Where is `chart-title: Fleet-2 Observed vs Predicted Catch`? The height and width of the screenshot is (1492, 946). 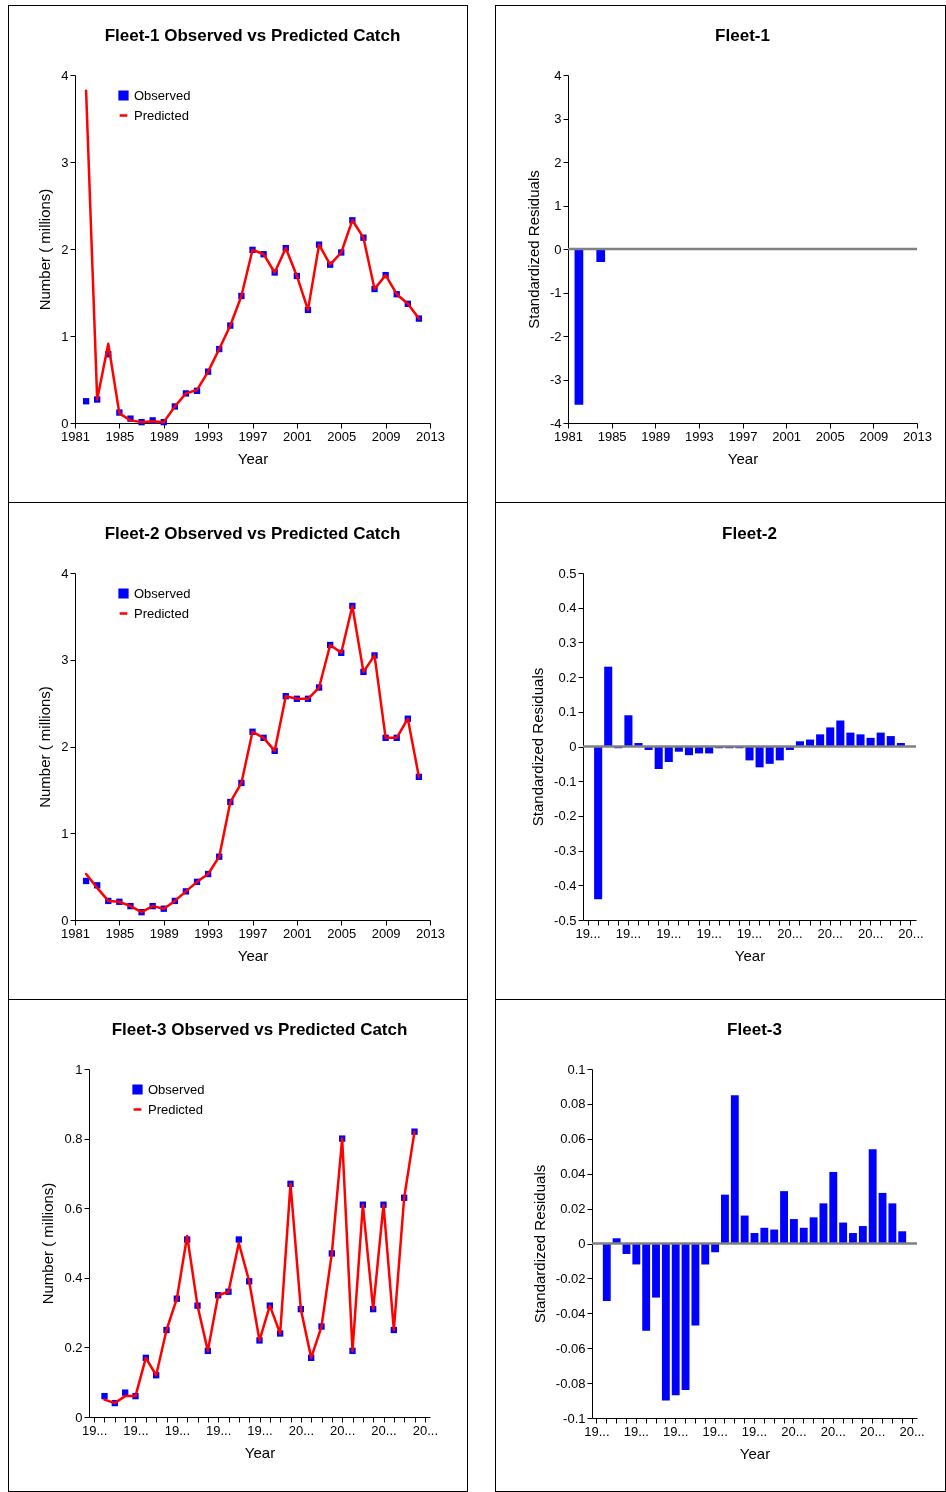
chart-title: Fleet-2 Observed vs Predicted Catch is located at coordinates (252, 533).